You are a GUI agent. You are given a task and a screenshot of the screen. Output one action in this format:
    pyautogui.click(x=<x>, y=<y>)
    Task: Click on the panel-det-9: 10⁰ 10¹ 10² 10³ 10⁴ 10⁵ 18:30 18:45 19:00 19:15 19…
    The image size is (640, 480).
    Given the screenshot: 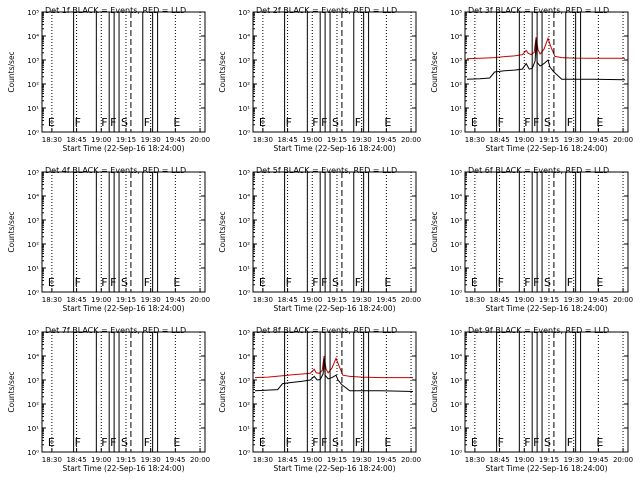 What is the action you would take?
    pyautogui.click(x=531, y=399)
    